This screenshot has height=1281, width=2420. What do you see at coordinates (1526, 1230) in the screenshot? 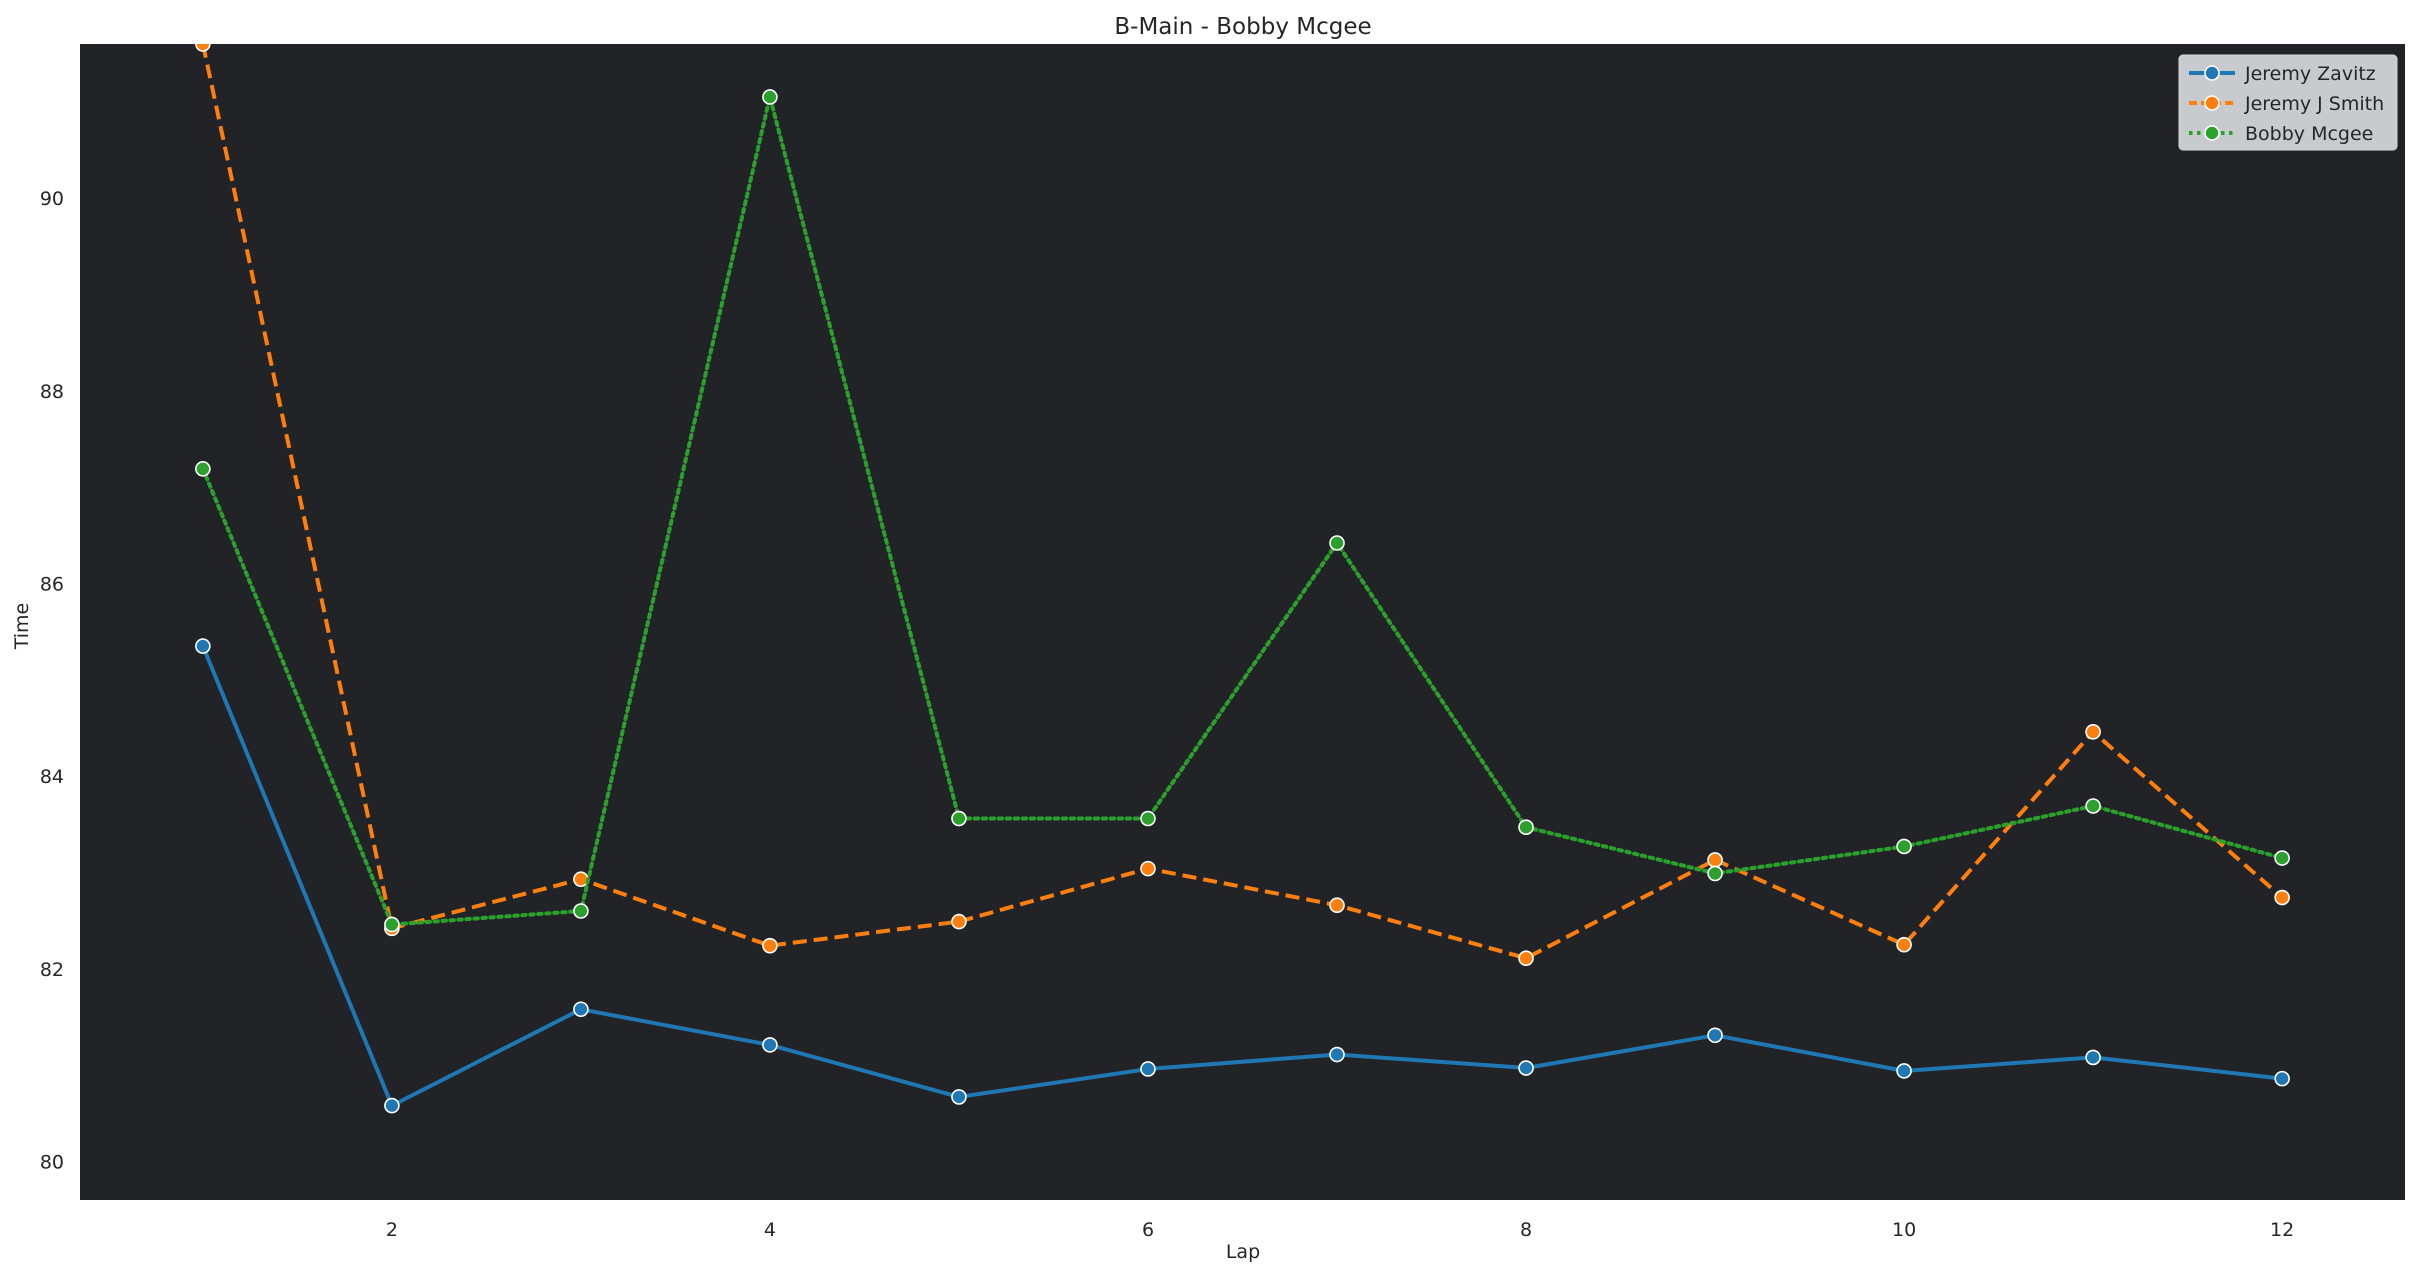
I see `x-tick-label: 8` at bounding box center [1526, 1230].